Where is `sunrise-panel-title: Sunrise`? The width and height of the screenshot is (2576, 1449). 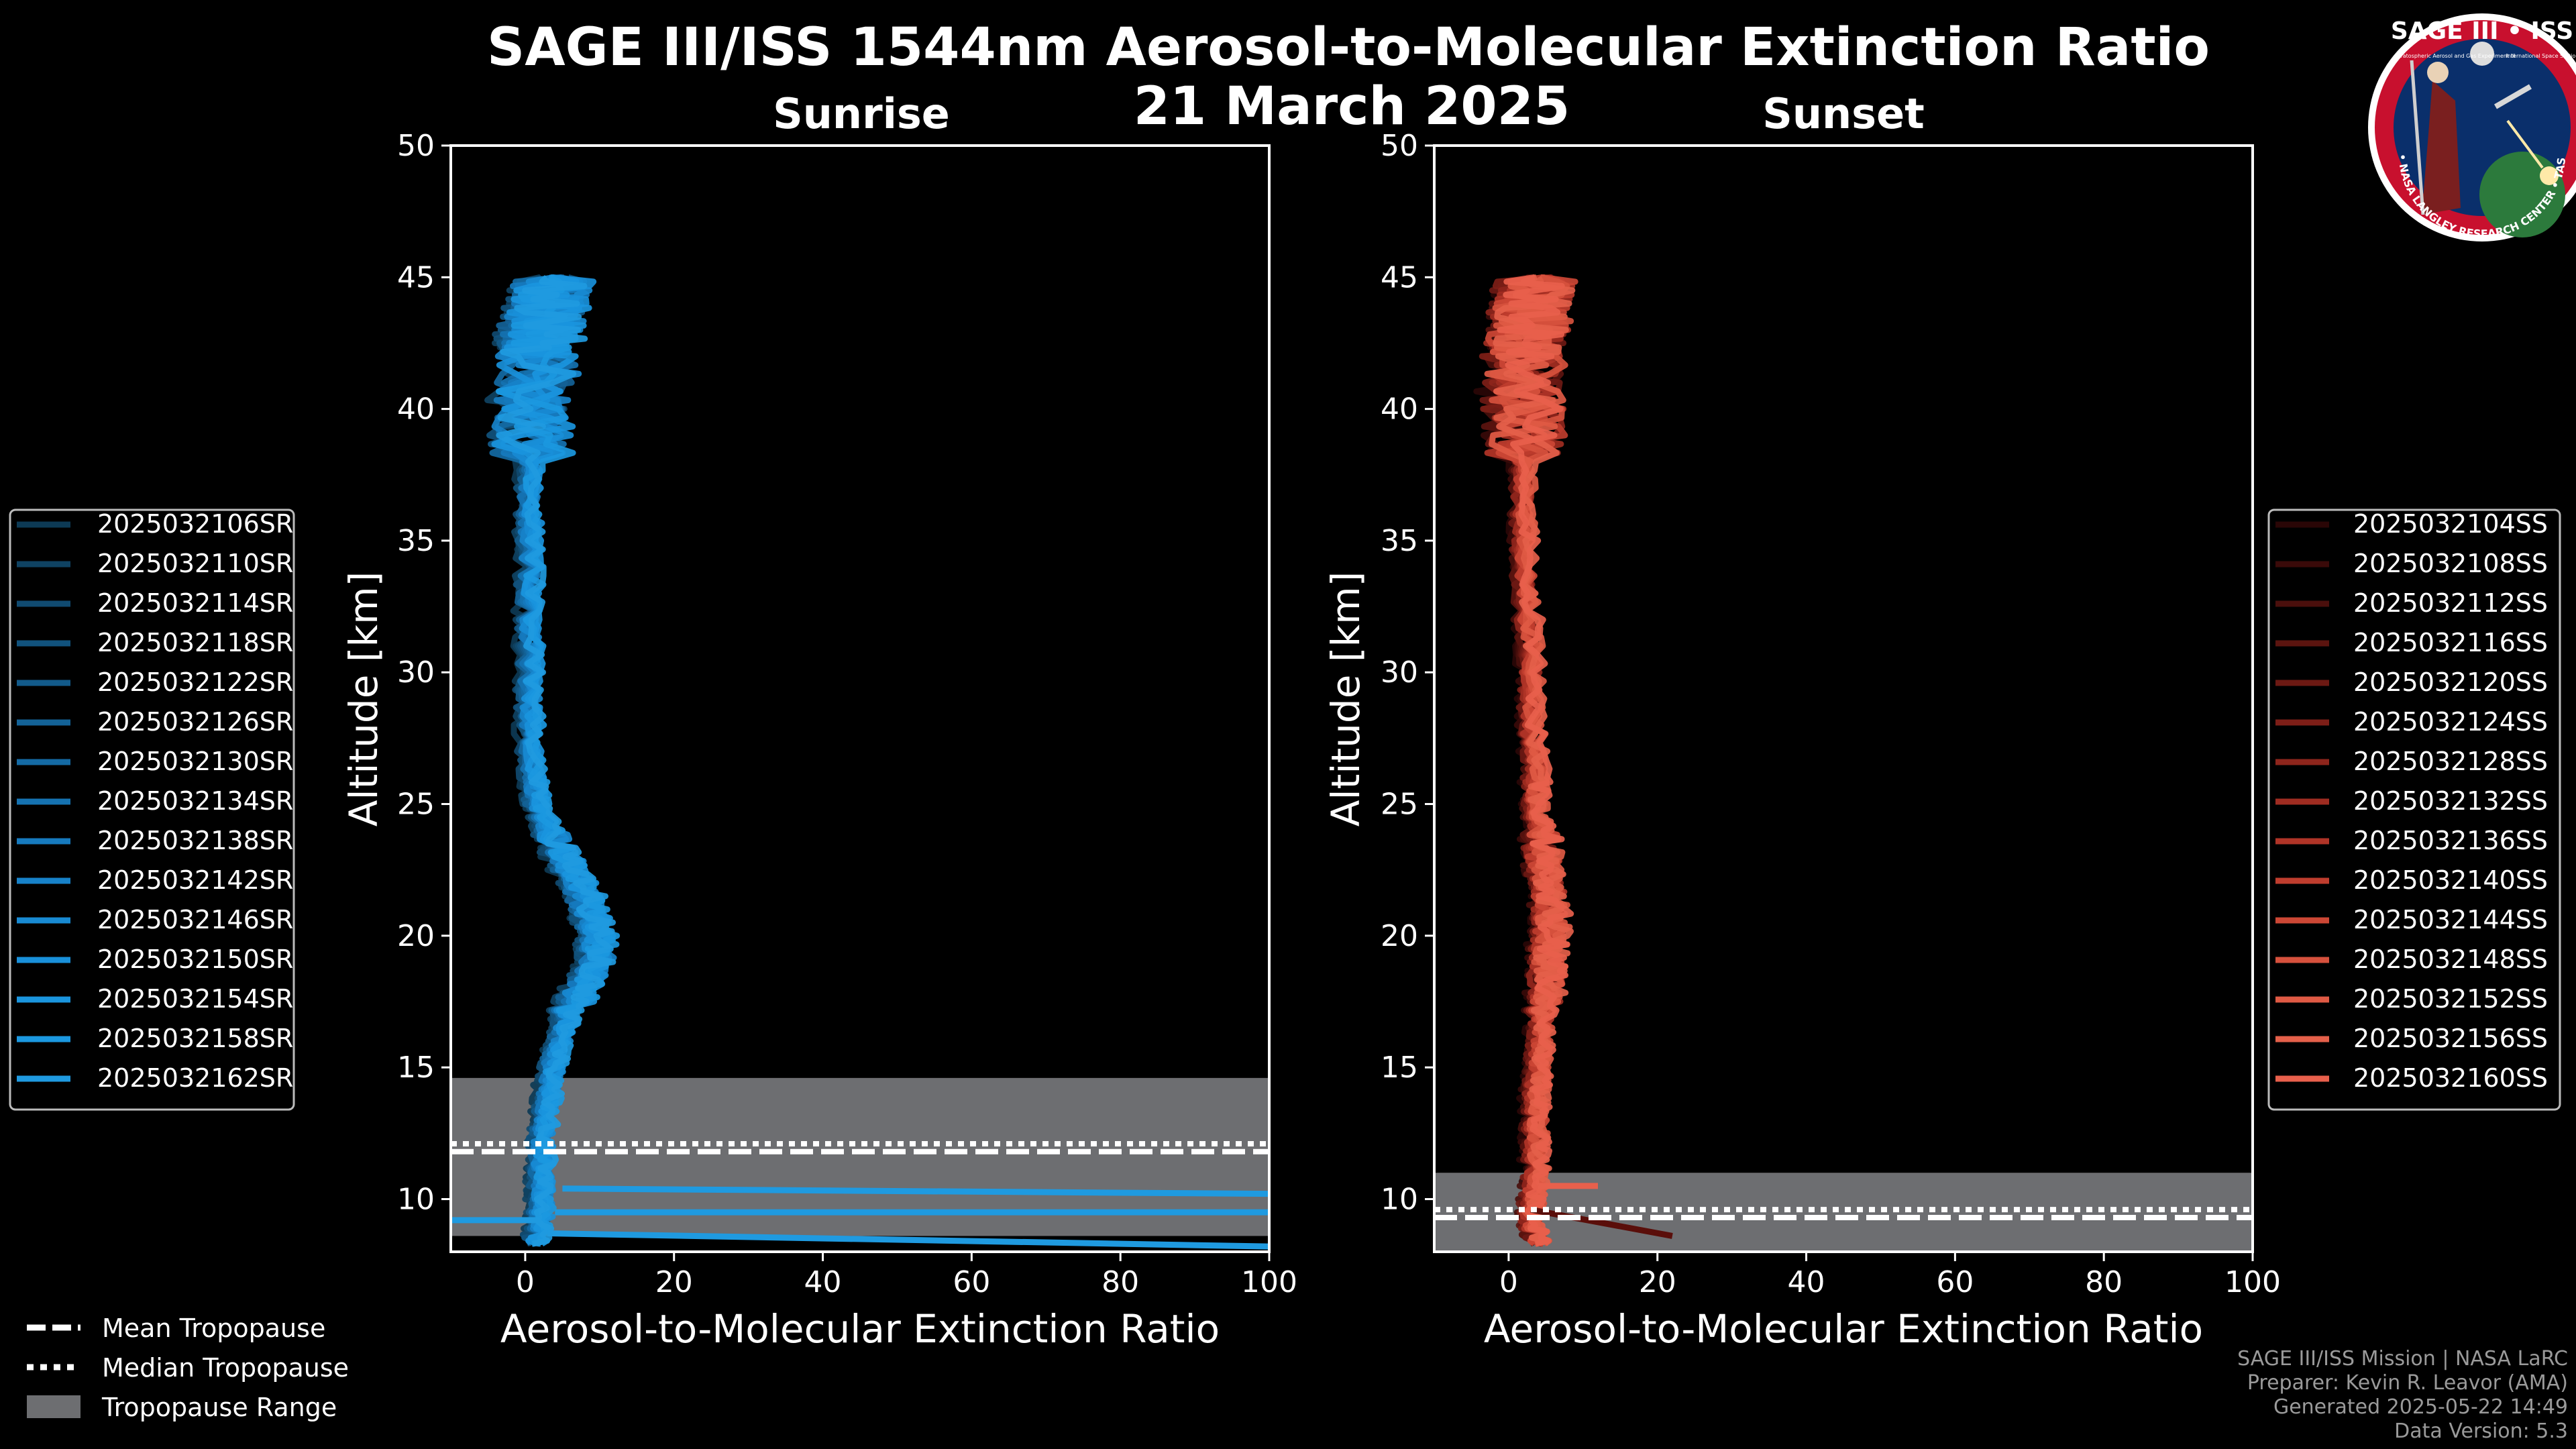
sunrise-panel-title: Sunrise is located at coordinates (861, 113).